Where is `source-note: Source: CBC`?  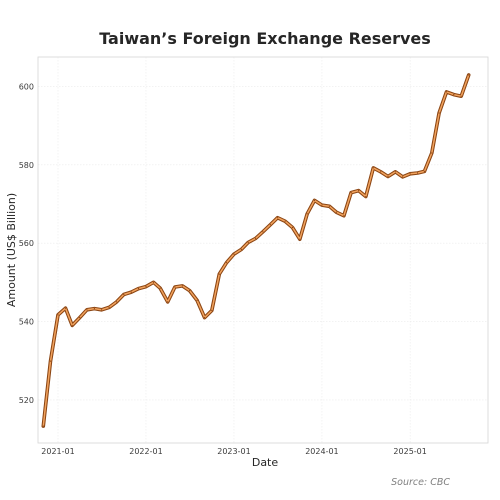
source-note: Source: CBC is located at coordinates (420, 482).